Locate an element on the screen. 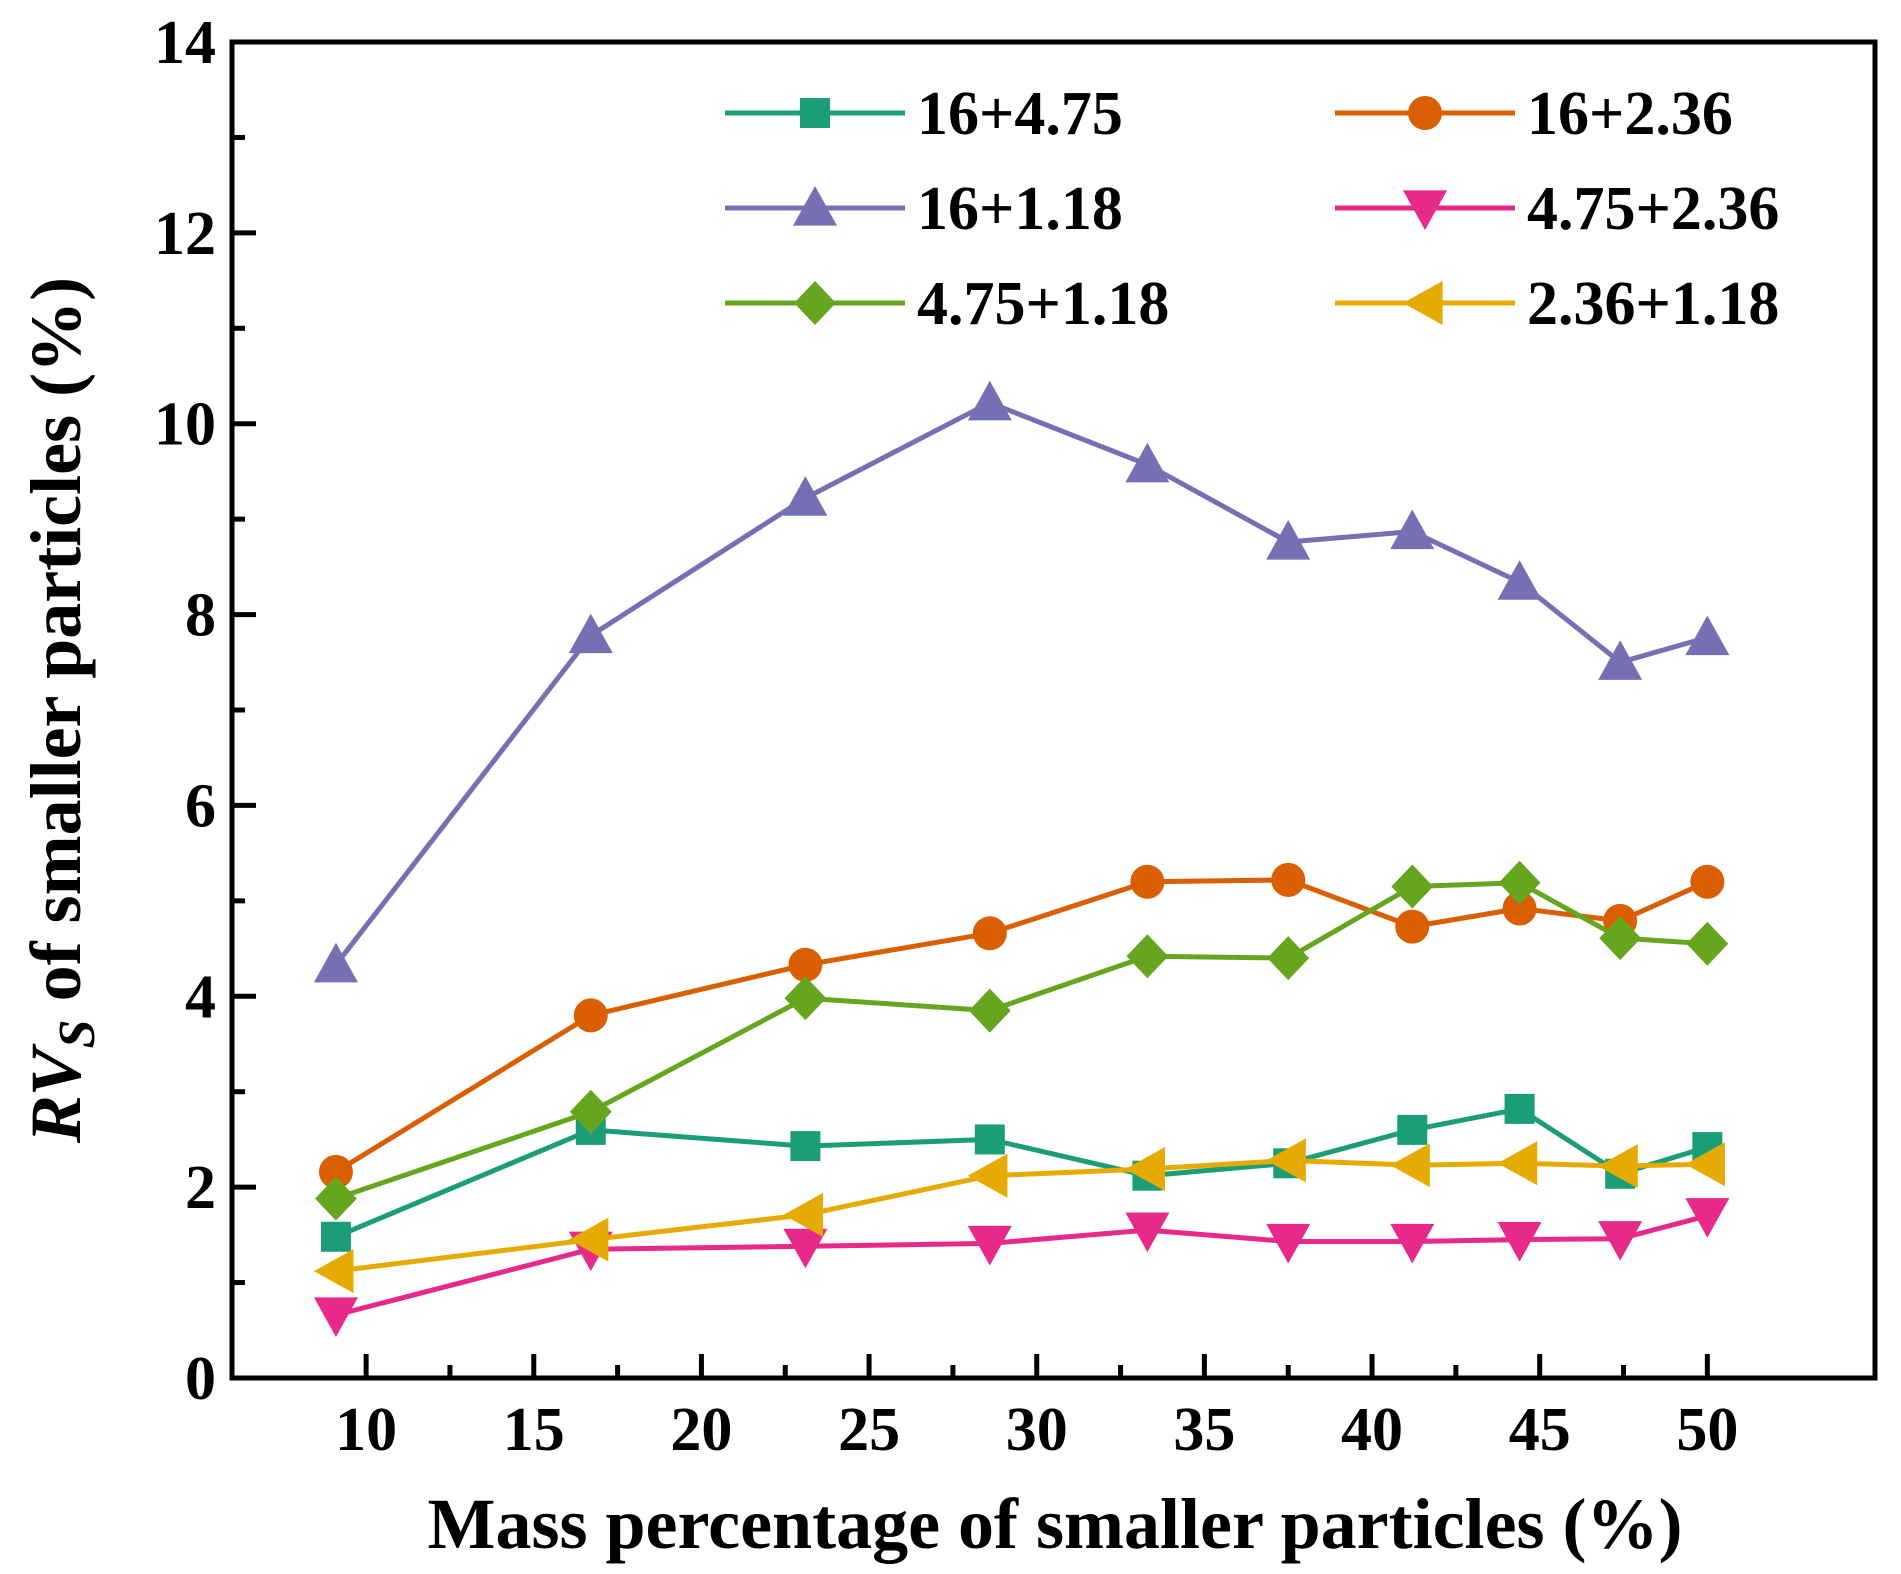 The height and width of the screenshot is (1574, 1901). y-axis-title-prefix: RV is located at coordinates (56, 1093).